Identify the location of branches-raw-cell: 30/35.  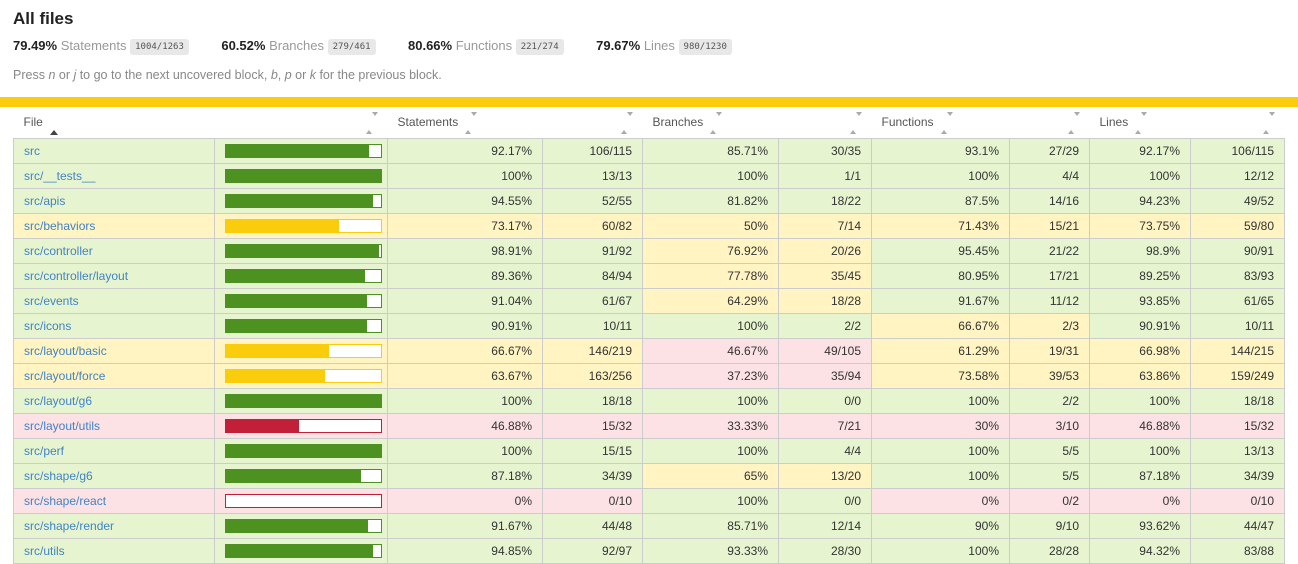
(825, 150).